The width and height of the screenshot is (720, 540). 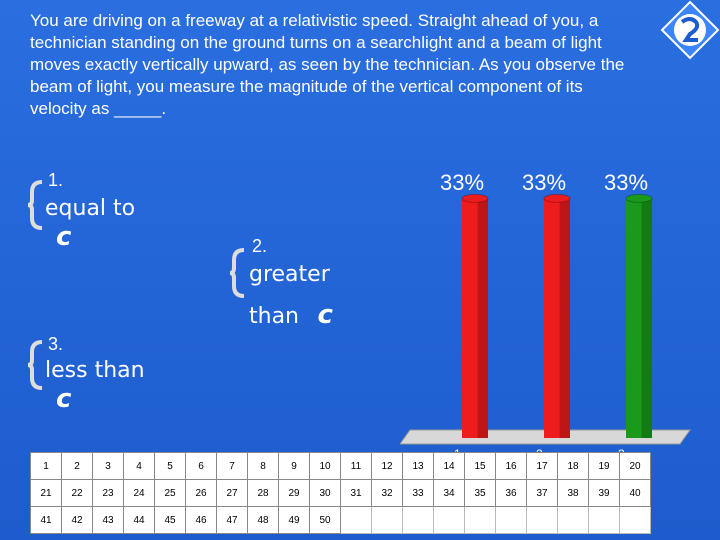 I want to click on option-2-number: 2., so click(x=260, y=246).